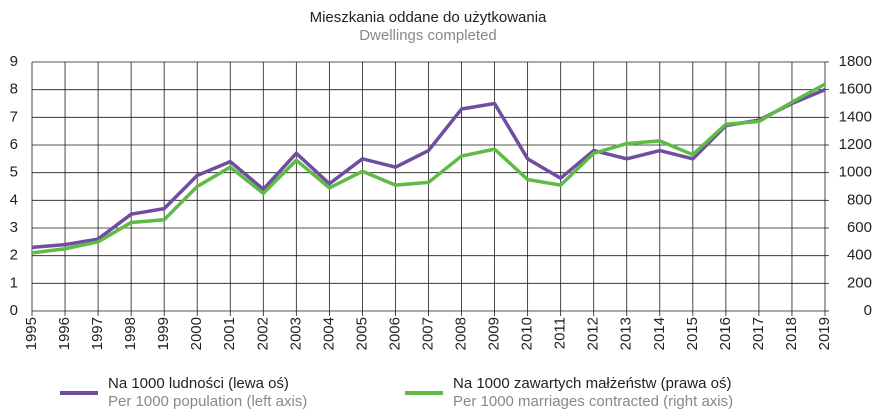 The height and width of the screenshot is (418, 878). Describe the element at coordinates (626, 333) in the screenshot. I see `x-tick-label: 2013` at that location.